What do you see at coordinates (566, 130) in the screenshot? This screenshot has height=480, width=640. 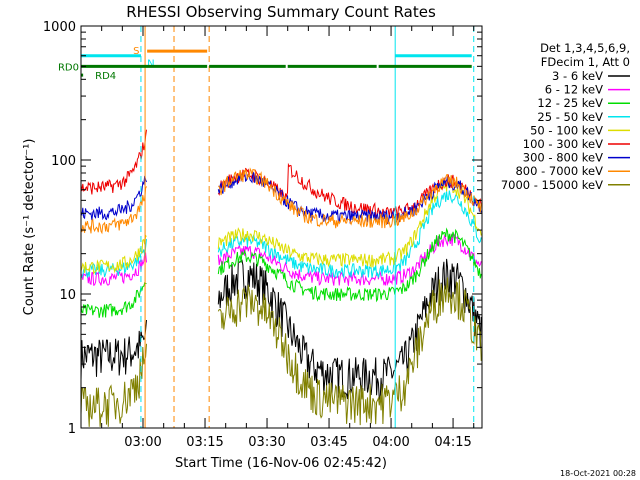 I see `legend-label-4: 50 - 100 keV` at bounding box center [566, 130].